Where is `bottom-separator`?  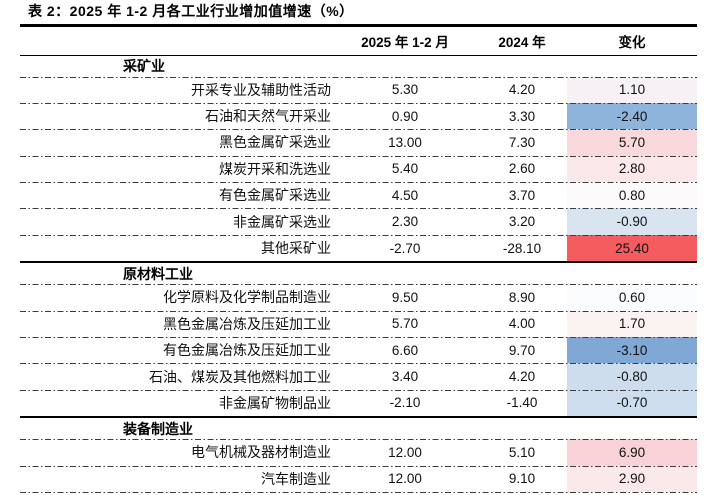
bottom-separator is located at coordinates (358, 492).